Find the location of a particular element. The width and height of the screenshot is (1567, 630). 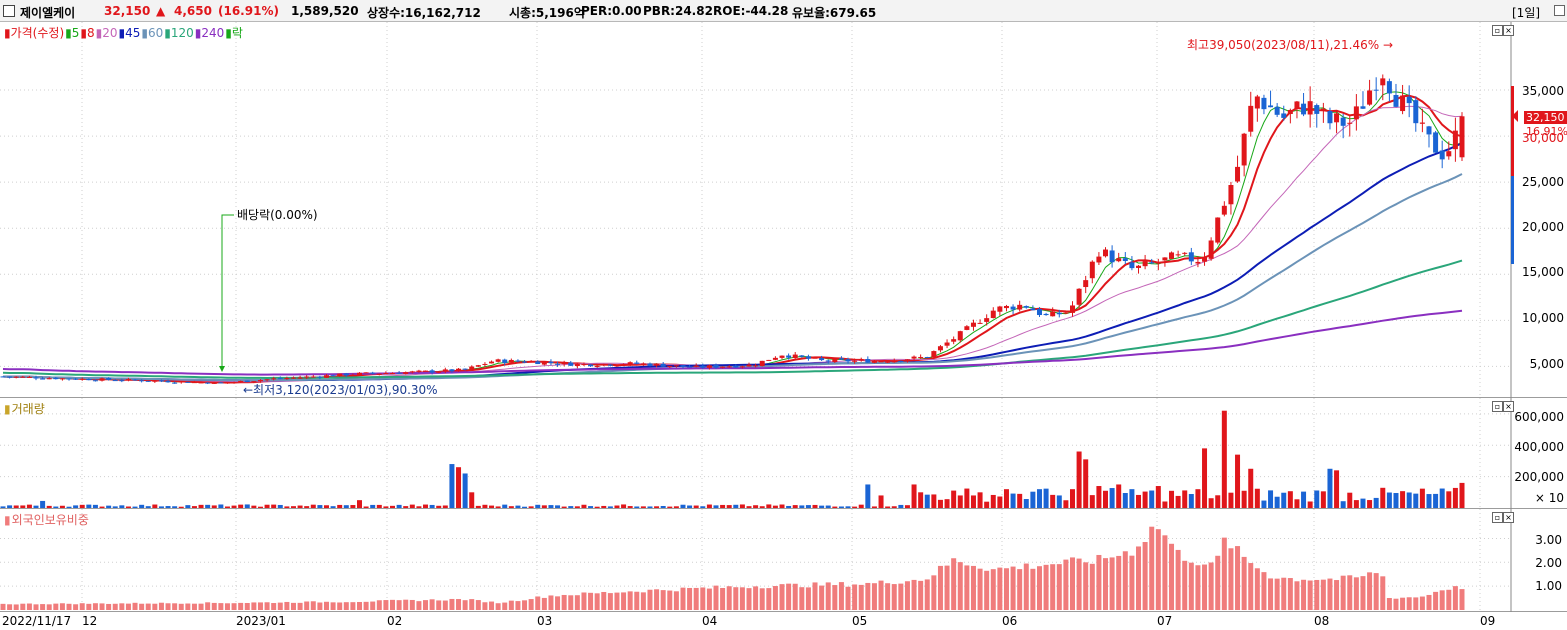

y-tick: 35,000 is located at coordinates (1543, 91).